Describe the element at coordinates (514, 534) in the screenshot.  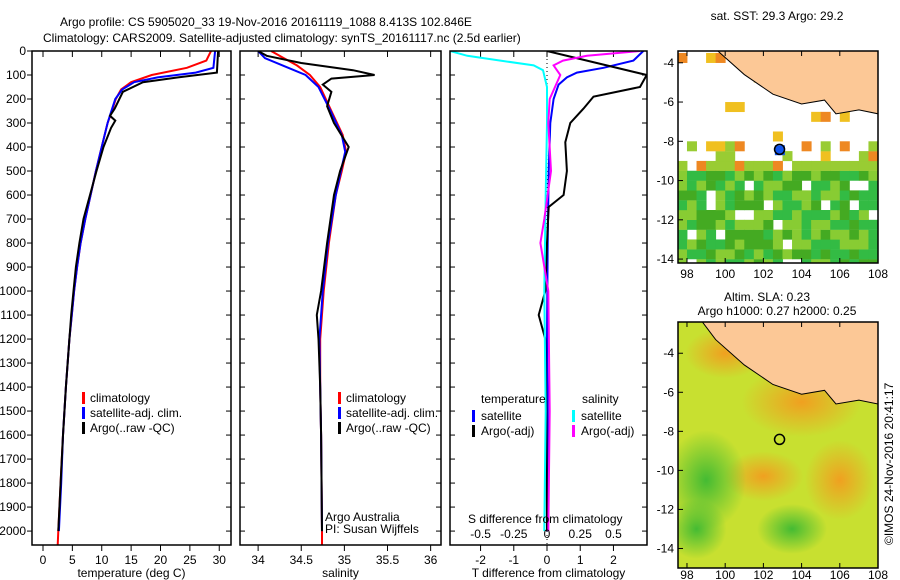
I see `s-tick-label: -0.25` at that location.